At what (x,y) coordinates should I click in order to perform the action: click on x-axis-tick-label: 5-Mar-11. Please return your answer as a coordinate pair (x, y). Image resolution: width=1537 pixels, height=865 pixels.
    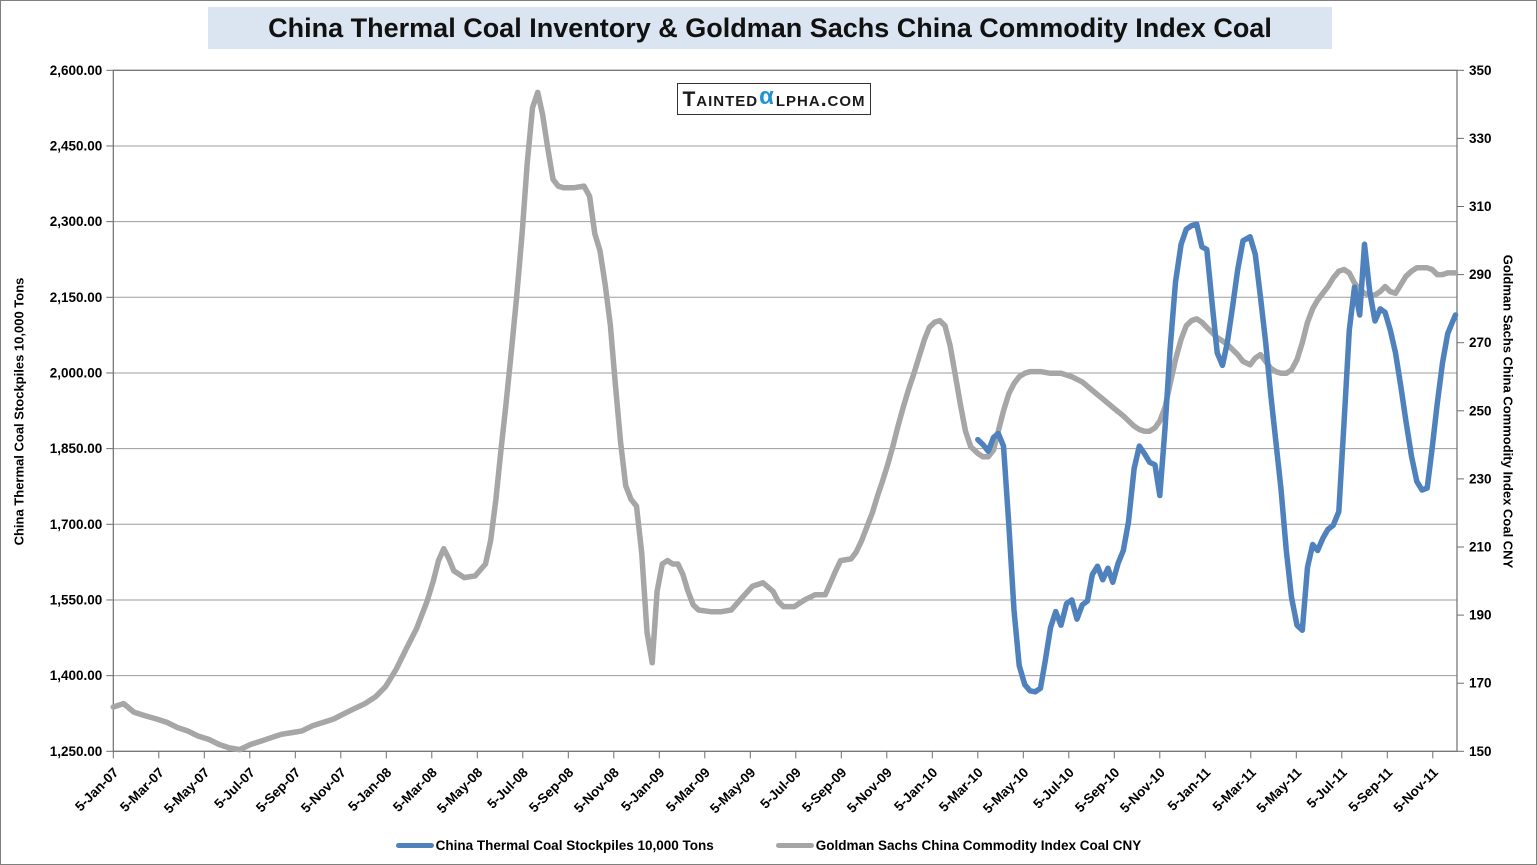
    Looking at the image, I should click on (1235, 789).